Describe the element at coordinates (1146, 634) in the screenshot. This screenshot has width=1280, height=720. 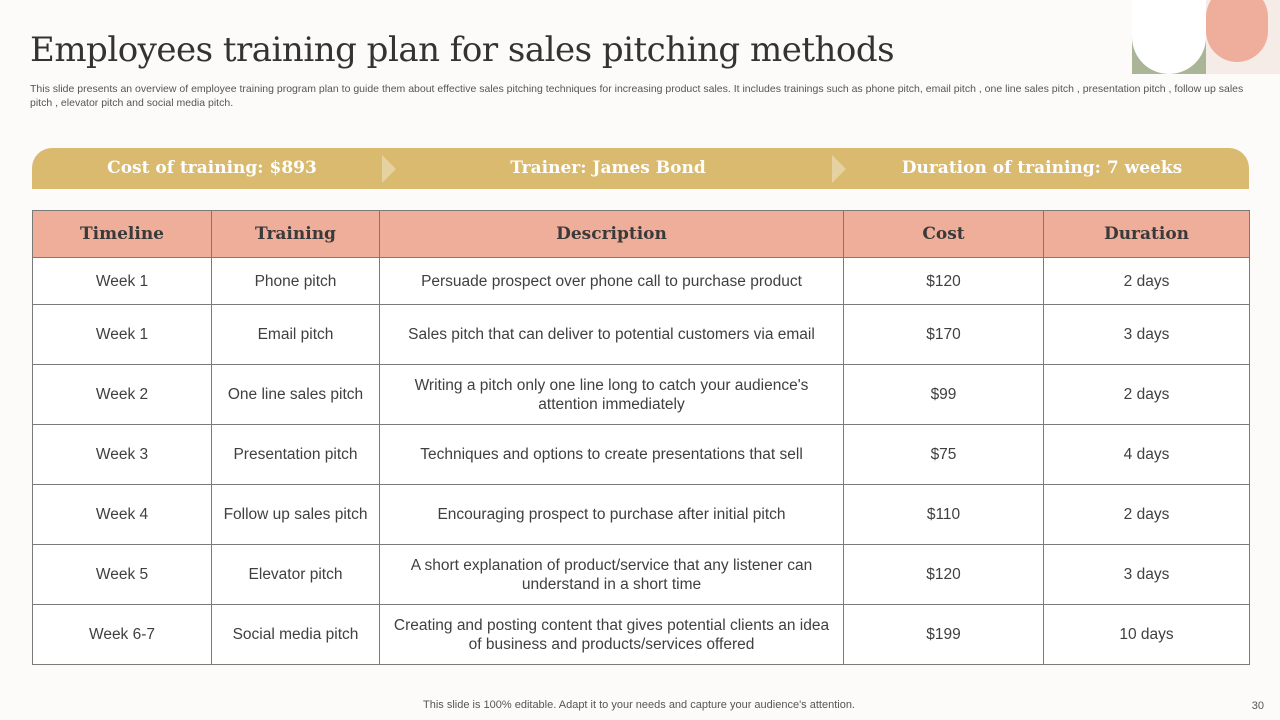
I see `cell-duration: 10 days` at that location.